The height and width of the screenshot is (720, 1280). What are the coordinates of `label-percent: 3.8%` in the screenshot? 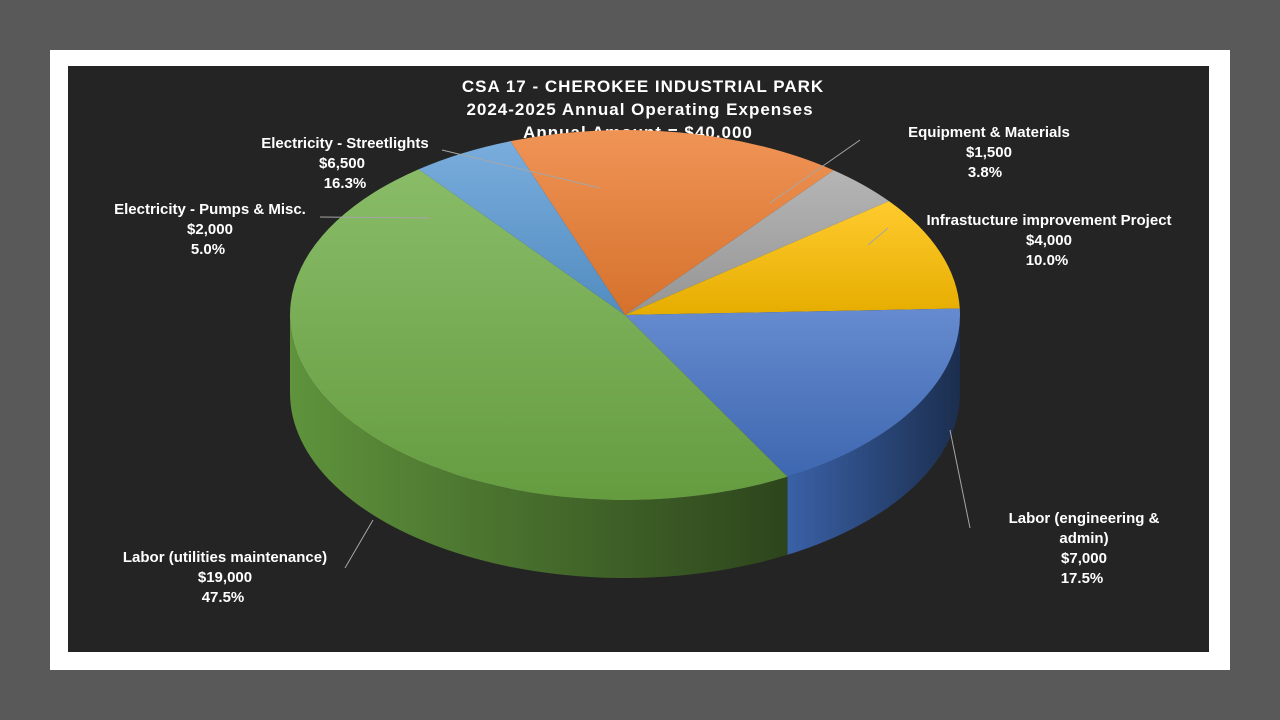 It's located at (985, 172).